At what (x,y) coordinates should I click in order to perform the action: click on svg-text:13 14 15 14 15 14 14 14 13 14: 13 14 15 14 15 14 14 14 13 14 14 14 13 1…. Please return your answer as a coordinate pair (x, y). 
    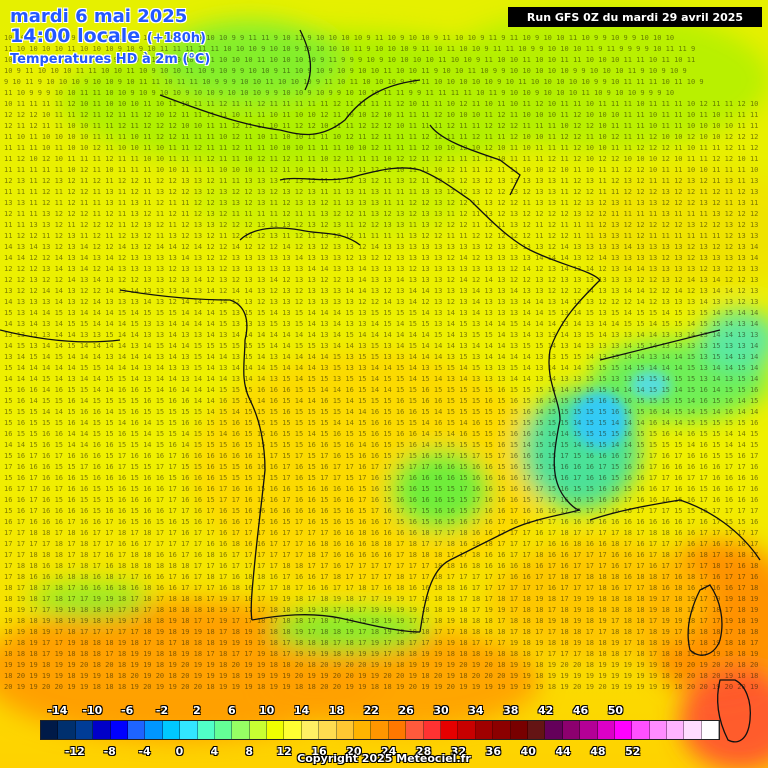
    Looking at the image, I should click on (381, 357).